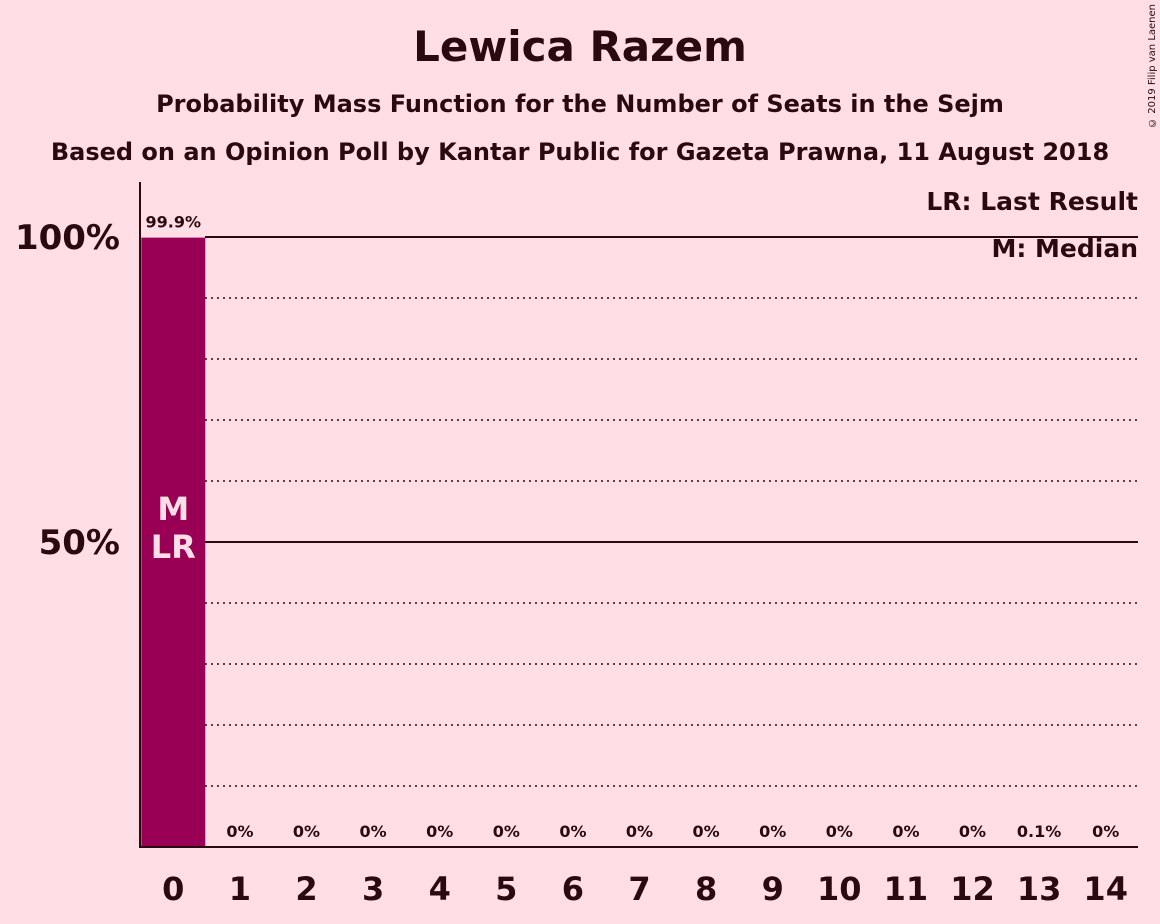 The image size is (1160, 924). What do you see at coordinates (373, 889) in the screenshot?
I see `x-tick-label: 3` at bounding box center [373, 889].